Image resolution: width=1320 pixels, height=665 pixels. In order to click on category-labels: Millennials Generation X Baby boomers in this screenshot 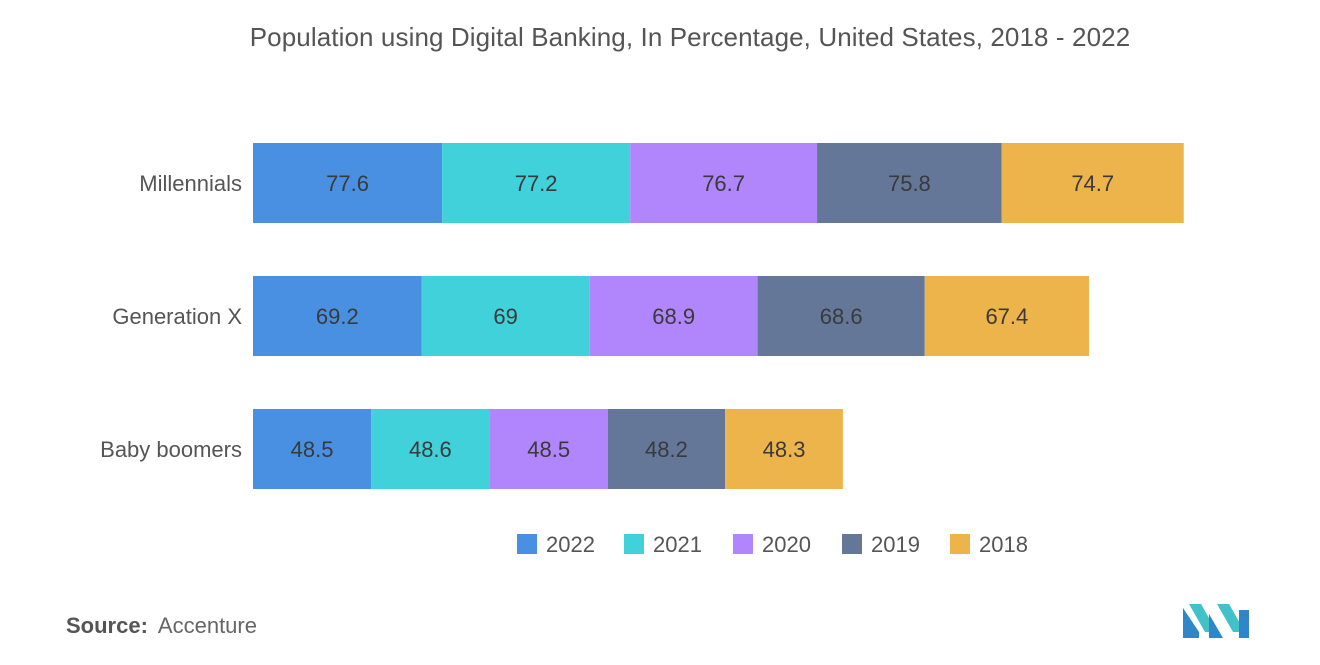, I will do `click(171, 316)`.